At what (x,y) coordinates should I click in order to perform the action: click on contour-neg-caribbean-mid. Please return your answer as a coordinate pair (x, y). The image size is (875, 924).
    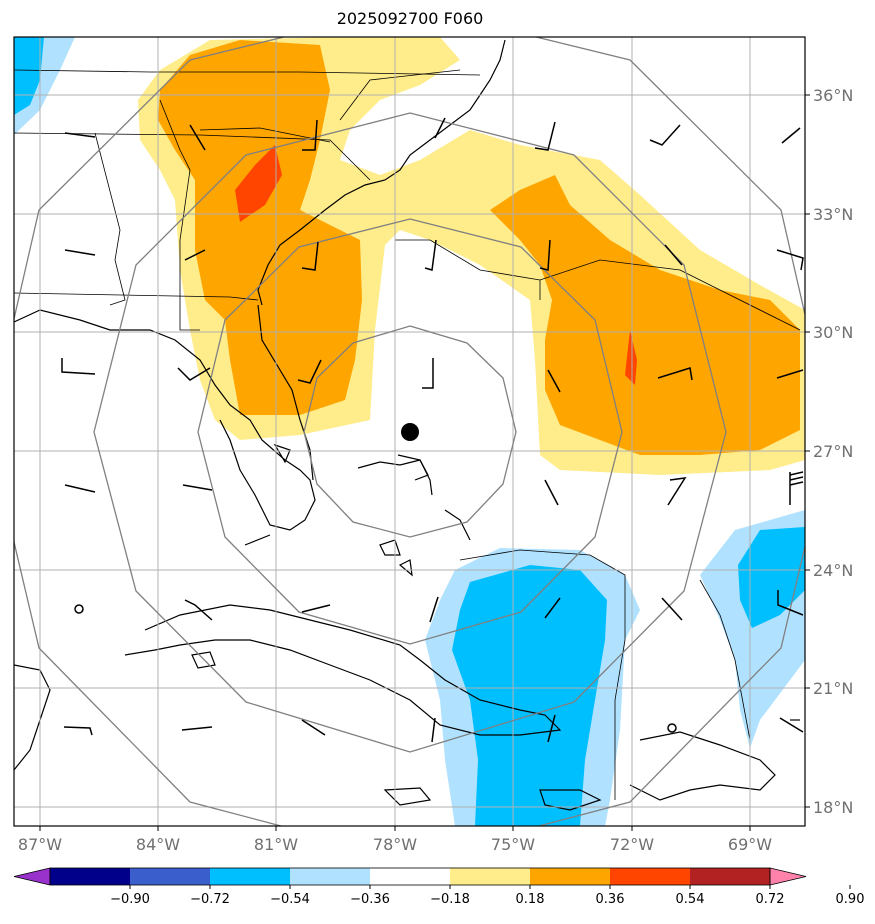
    Looking at the image, I should click on (529, 695).